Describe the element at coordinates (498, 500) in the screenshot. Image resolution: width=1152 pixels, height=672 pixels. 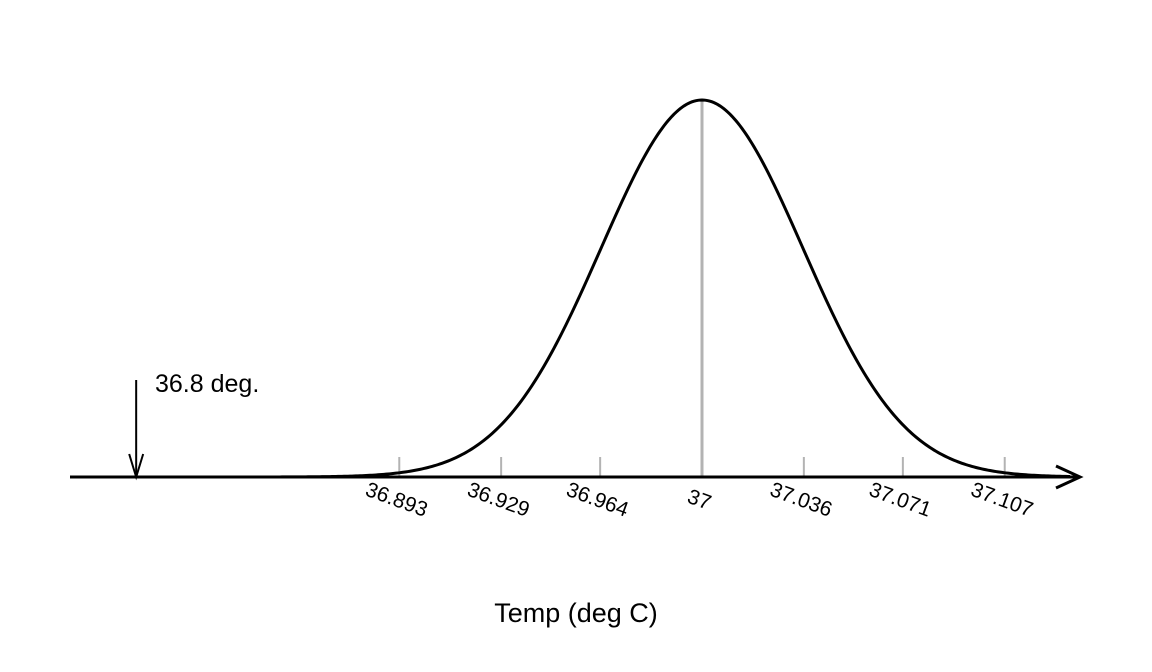
I see `x-tick-label: 36.929` at that location.